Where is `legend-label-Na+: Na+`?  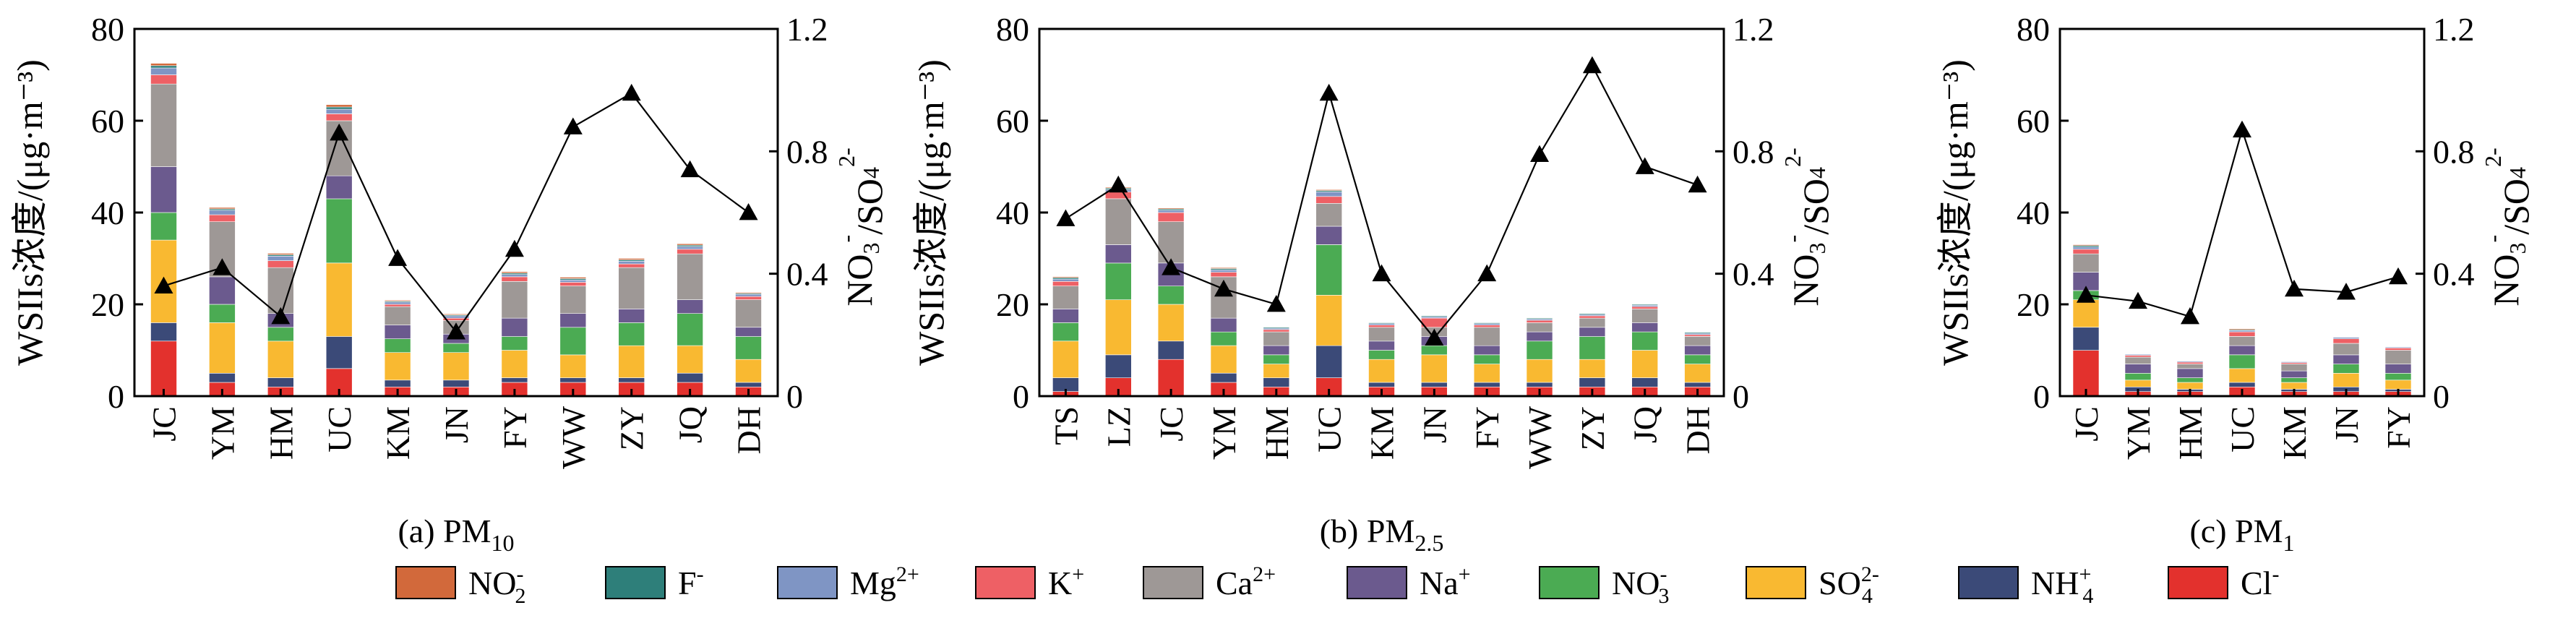
legend-label-Na+: Na+ is located at coordinates (1446, 581).